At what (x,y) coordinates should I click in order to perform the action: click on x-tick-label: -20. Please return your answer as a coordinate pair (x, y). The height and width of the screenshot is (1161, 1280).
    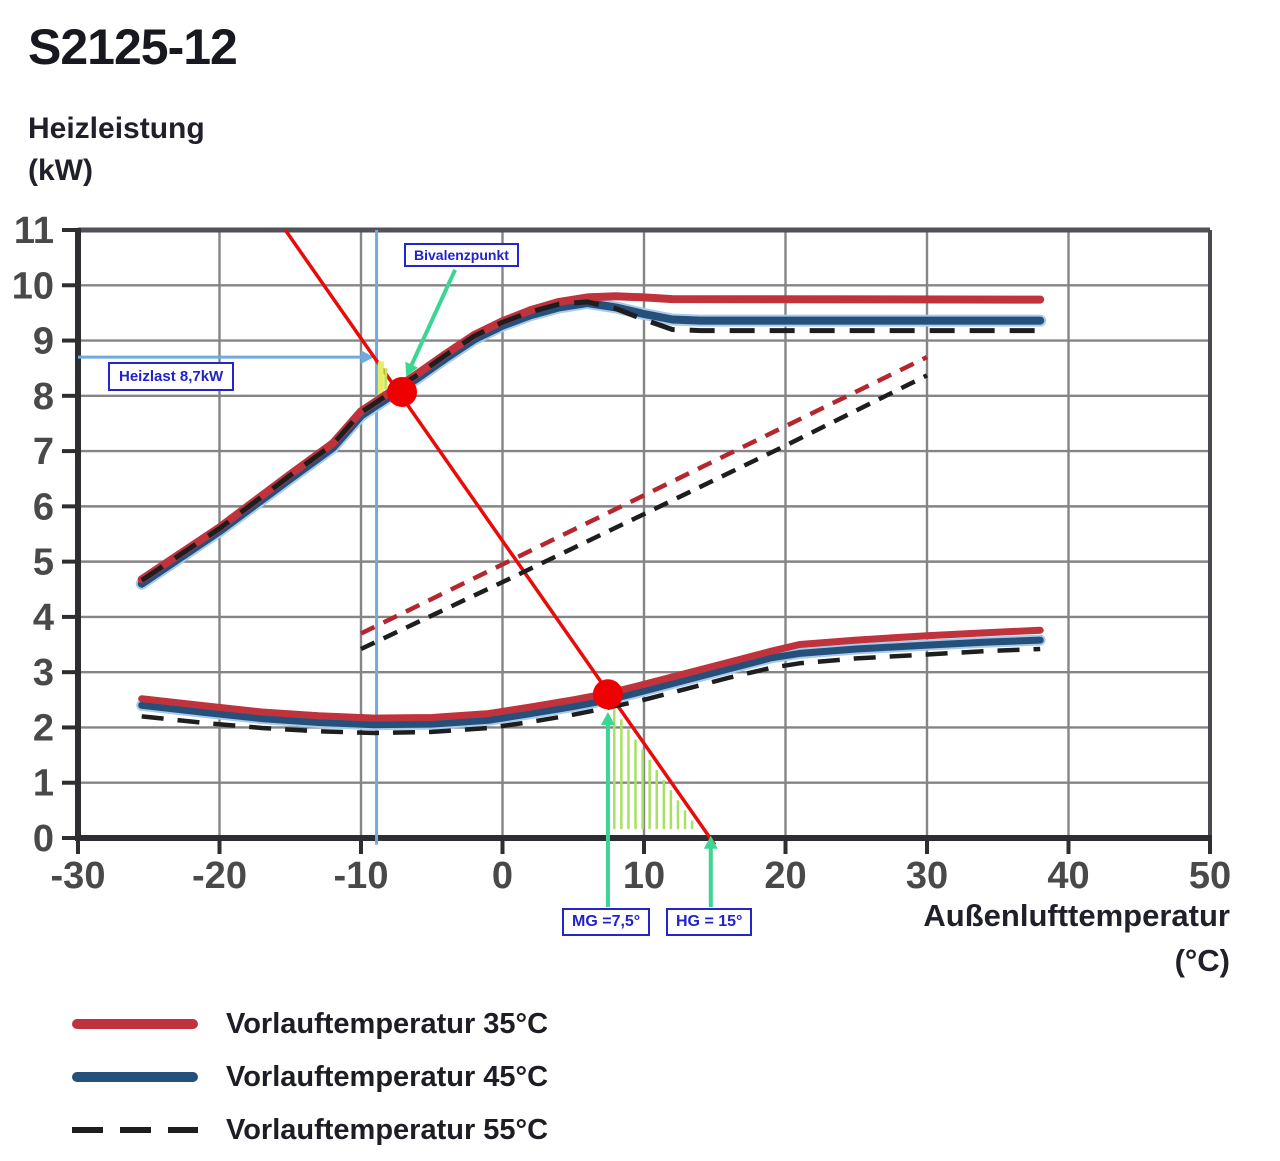
    Looking at the image, I should click on (219, 876).